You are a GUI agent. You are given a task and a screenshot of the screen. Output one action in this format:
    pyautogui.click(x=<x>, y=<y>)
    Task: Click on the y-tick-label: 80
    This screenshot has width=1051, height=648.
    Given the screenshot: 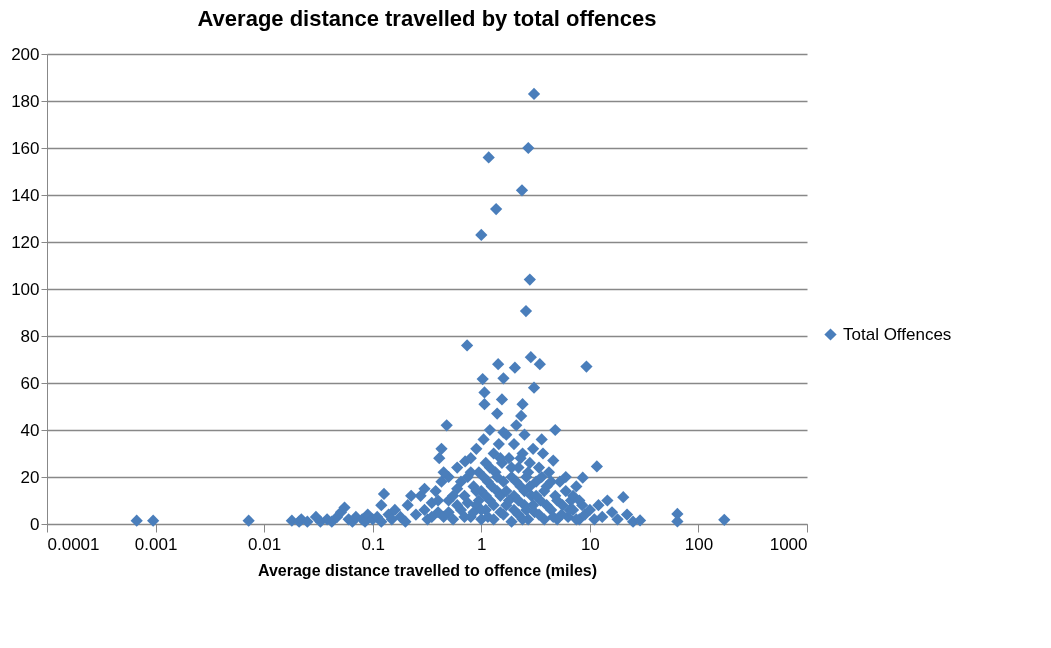 What is the action you would take?
    pyautogui.click(x=30, y=336)
    